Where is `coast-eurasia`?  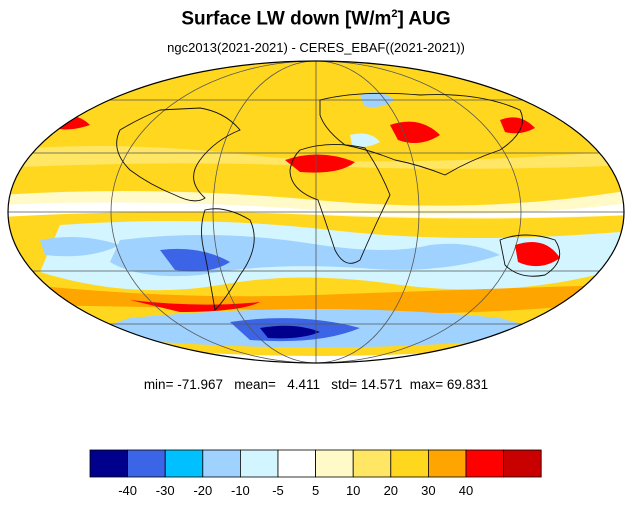 coast-eurasia is located at coordinates (421, 134).